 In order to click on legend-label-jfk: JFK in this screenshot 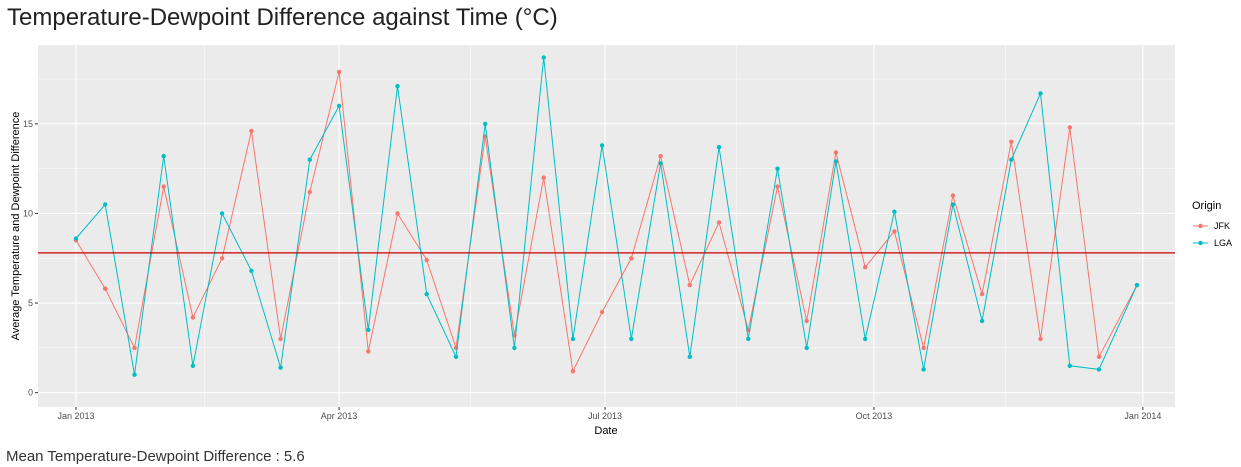, I will do `click(1222, 226)`.